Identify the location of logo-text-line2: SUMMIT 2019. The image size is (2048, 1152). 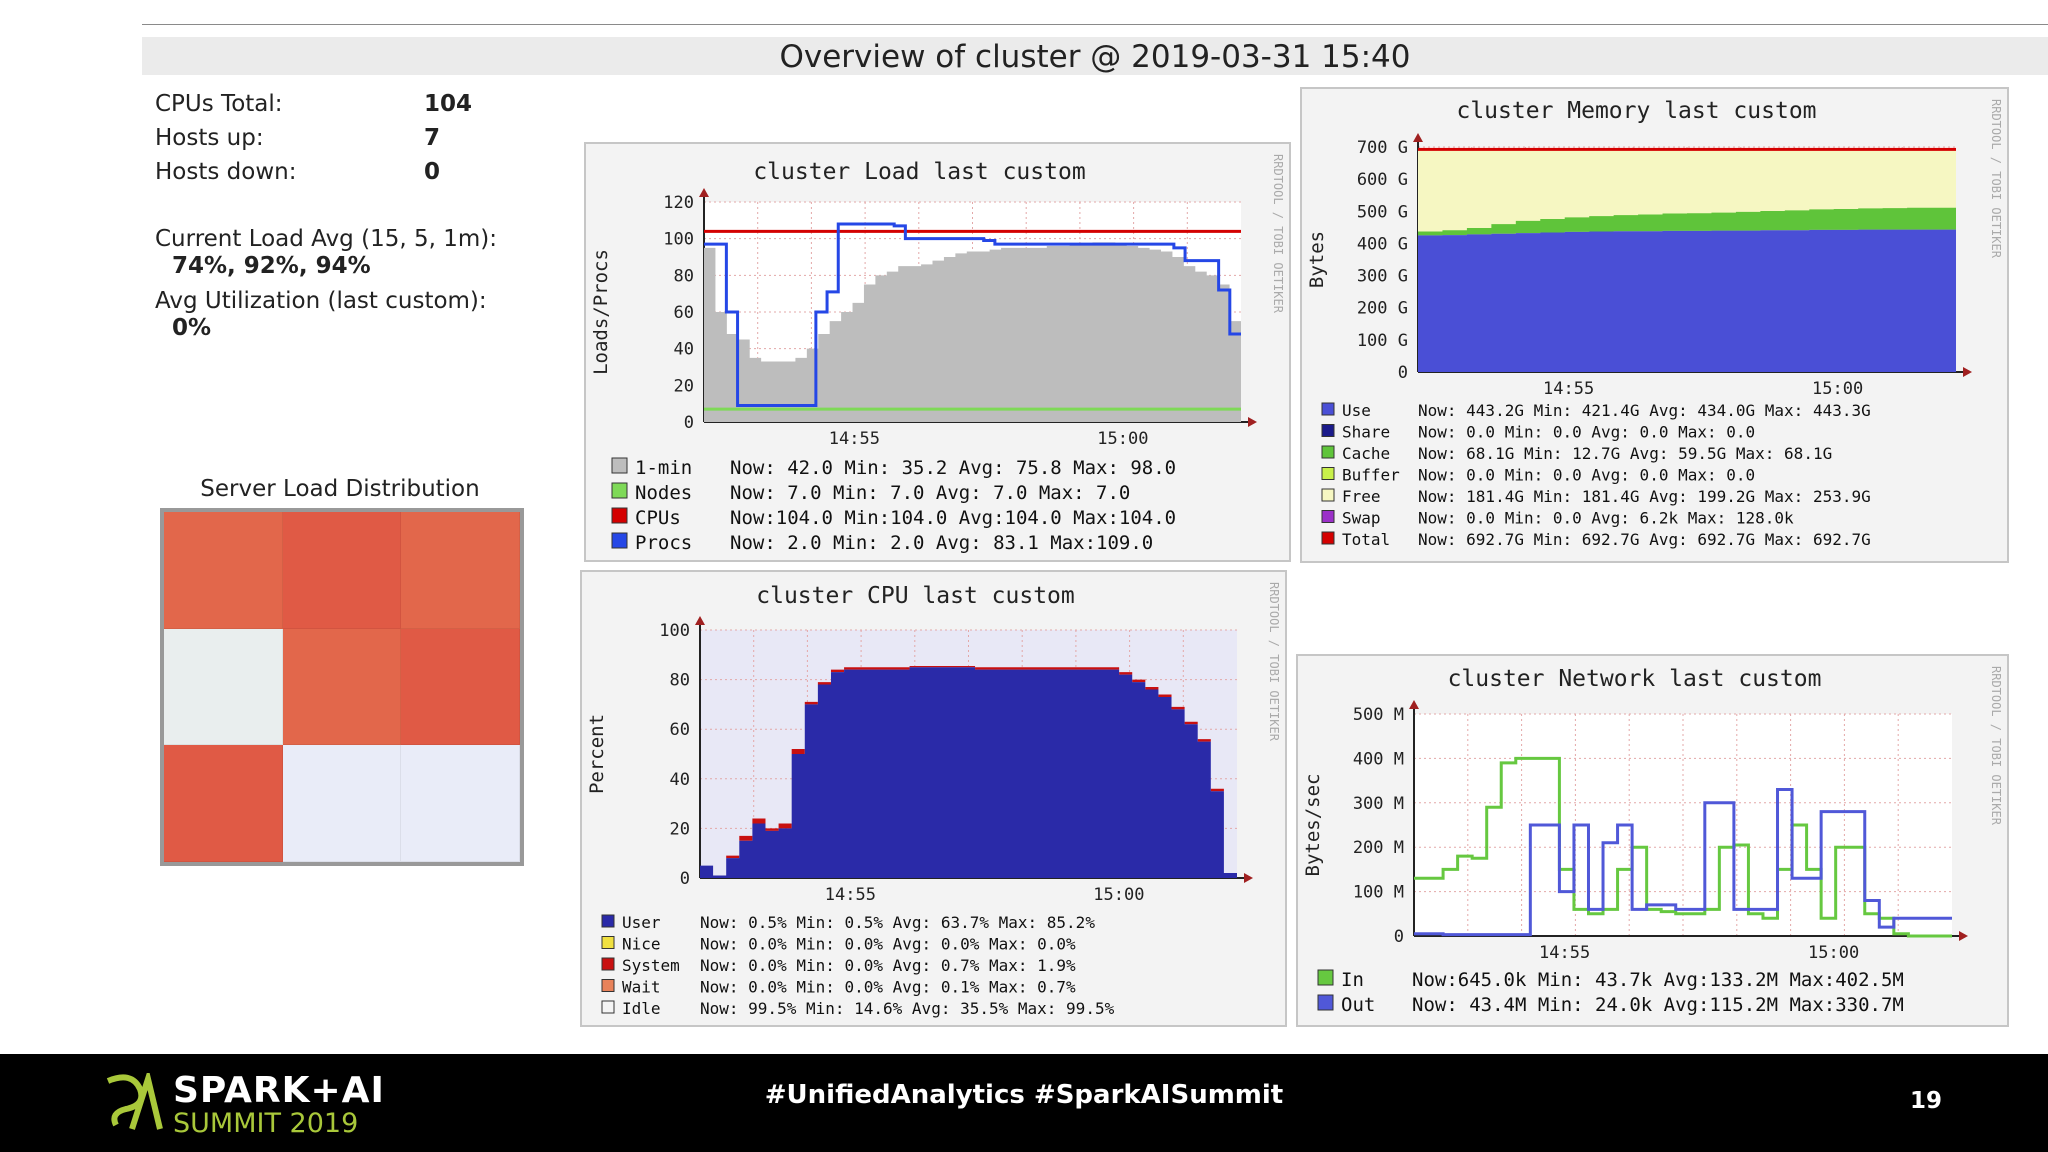
(266, 1123).